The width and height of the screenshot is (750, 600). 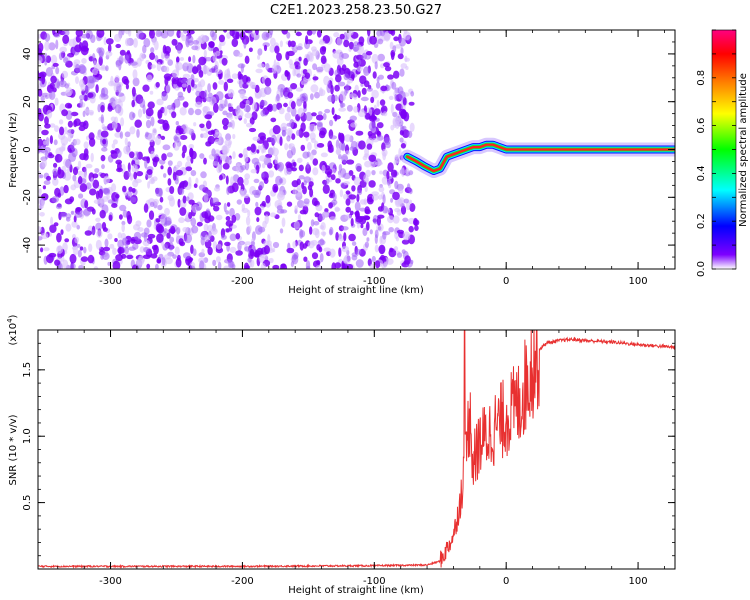 What do you see at coordinates (540, 158) in the screenshot?
I see `signal-peak` at bounding box center [540, 158].